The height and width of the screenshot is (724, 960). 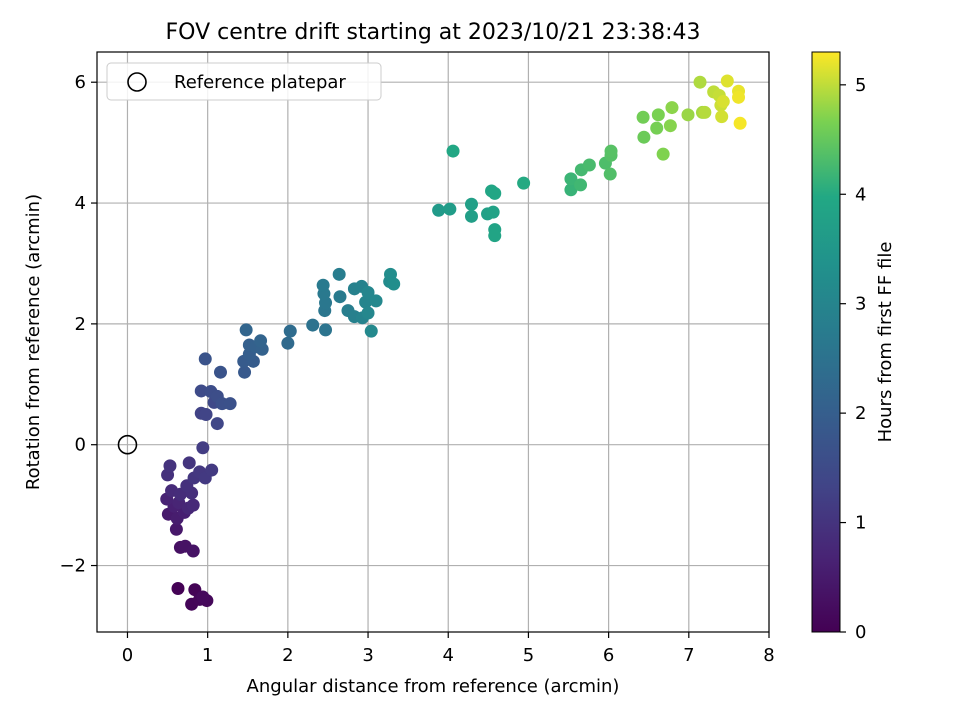 What do you see at coordinates (127, 444) in the screenshot?
I see `reference-platepar-marker` at bounding box center [127, 444].